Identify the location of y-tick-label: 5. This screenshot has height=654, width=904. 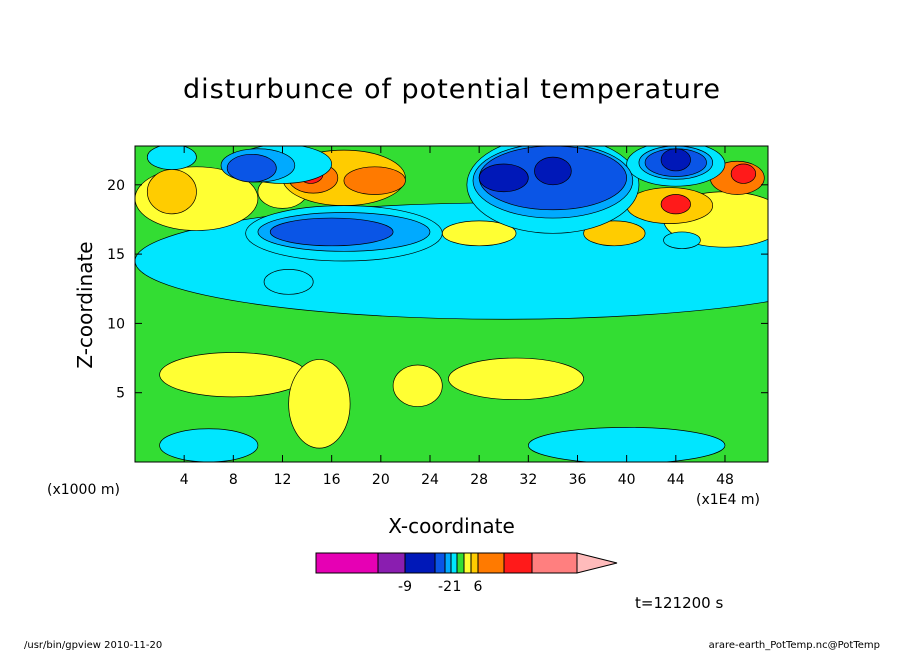
(120, 394).